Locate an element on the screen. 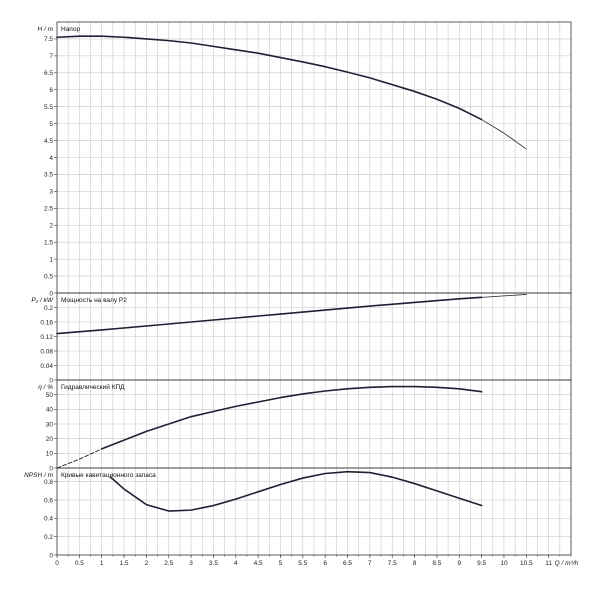  y-tick-label: 7 is located at coordinates (51, 56).